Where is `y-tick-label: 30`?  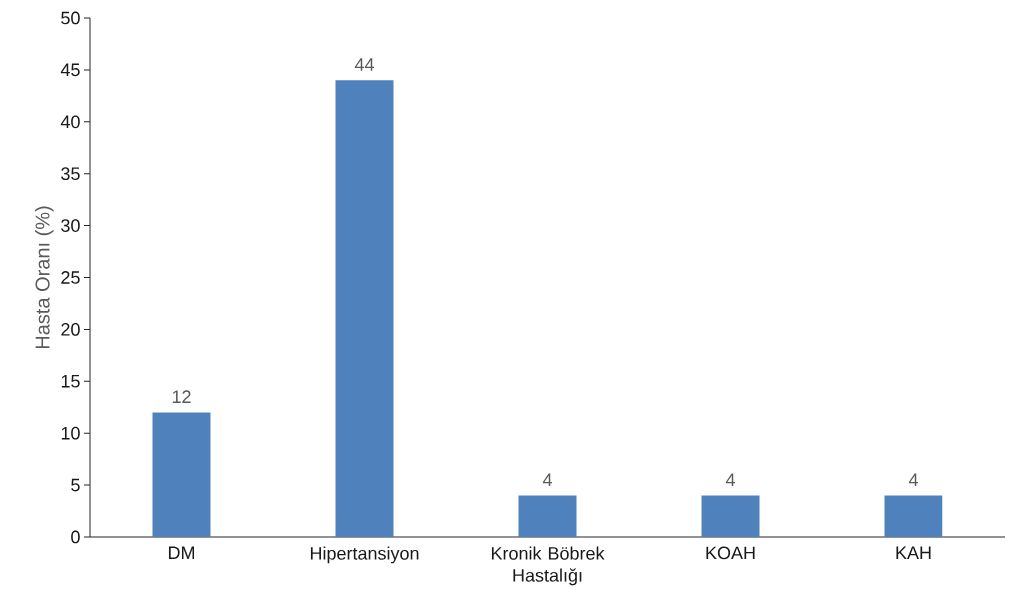 y-tick-label: 30 is located at coordinates (70, 225).